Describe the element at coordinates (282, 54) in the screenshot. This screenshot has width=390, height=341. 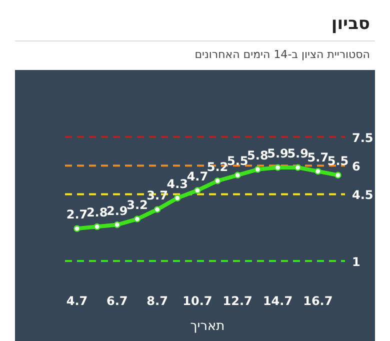
I see `chart-subtitle: הסטוריית הציון ב-14 הימים האחרונים` at that location.